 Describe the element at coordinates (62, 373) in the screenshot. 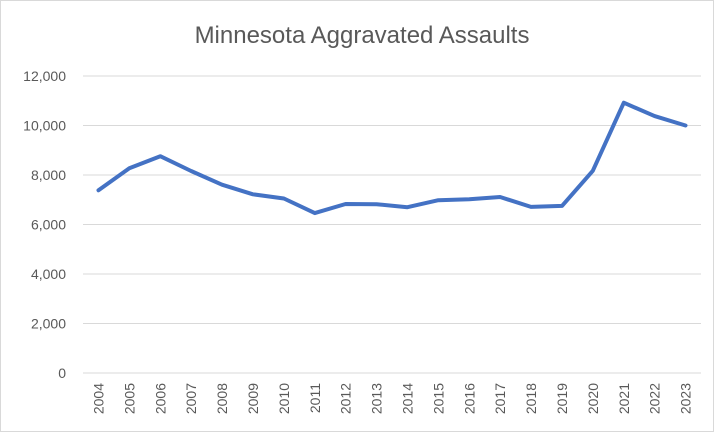

I see `y-tick-label: 0` at that location.